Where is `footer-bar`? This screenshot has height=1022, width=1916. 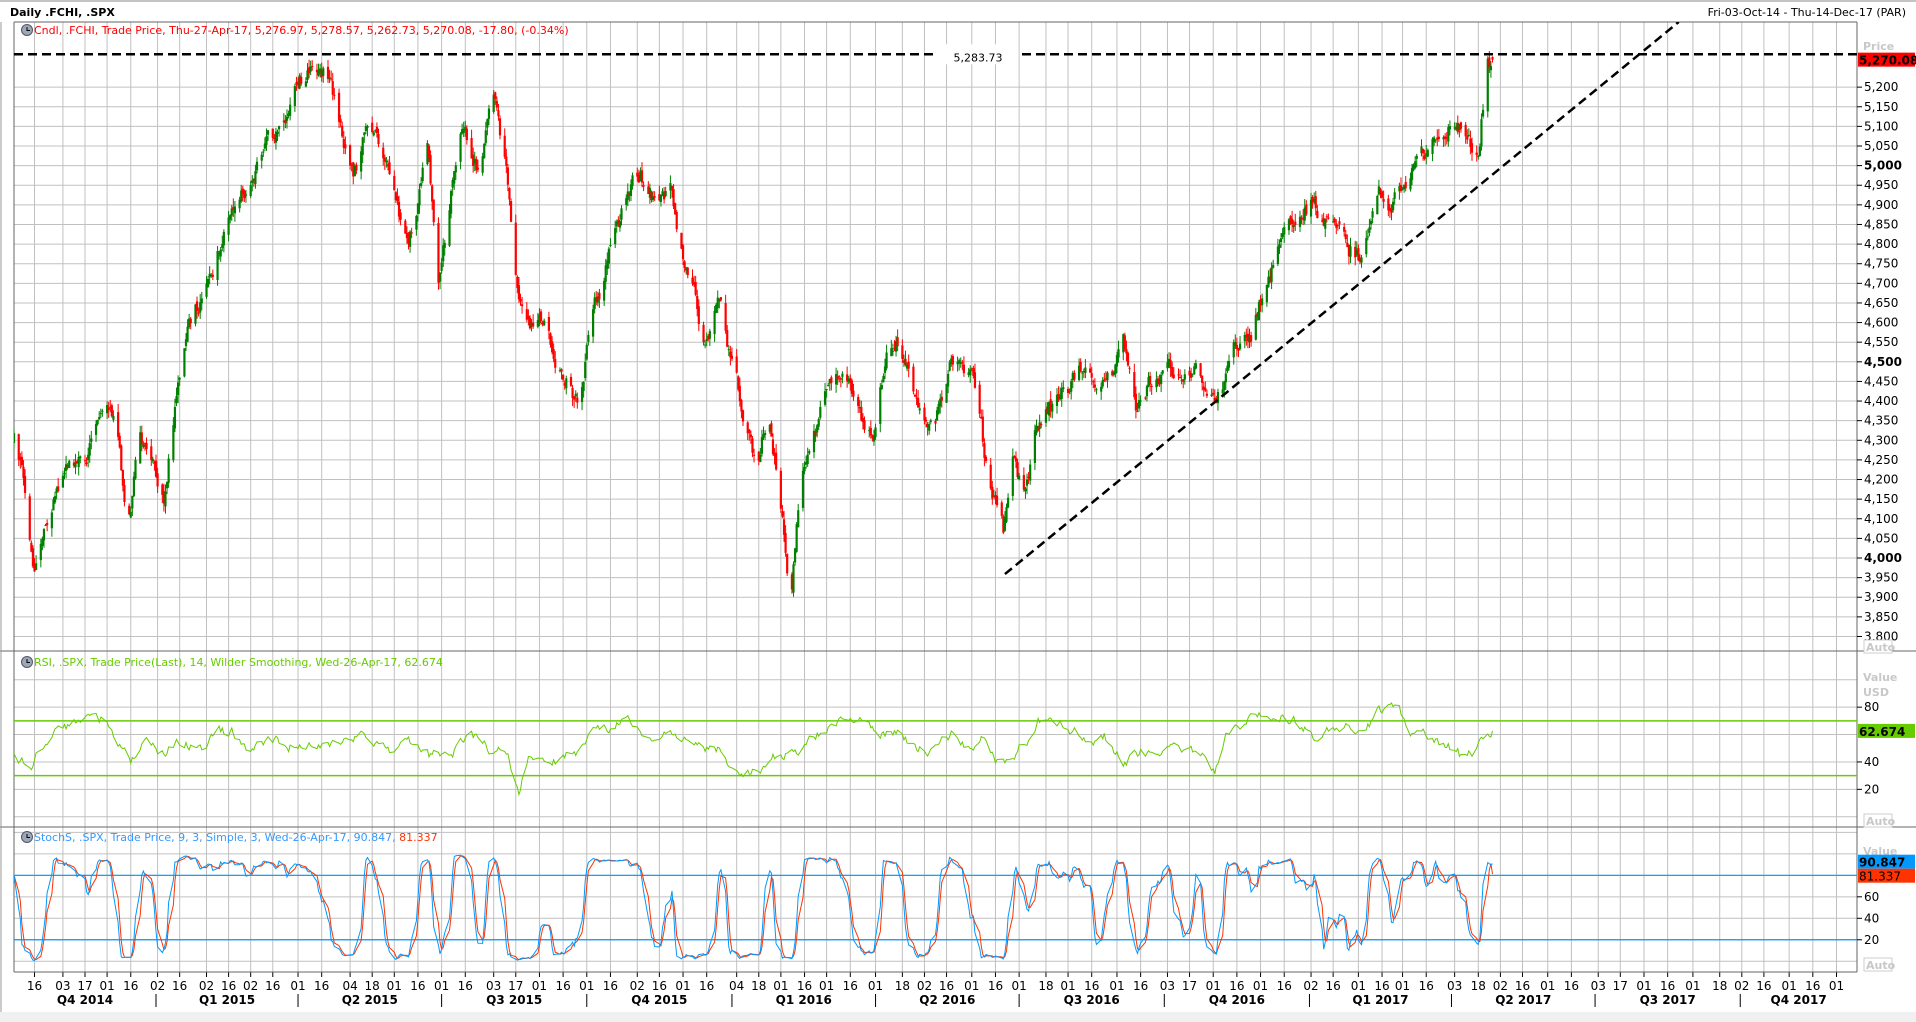 footer-bar is located at coordinates (958, 1017).